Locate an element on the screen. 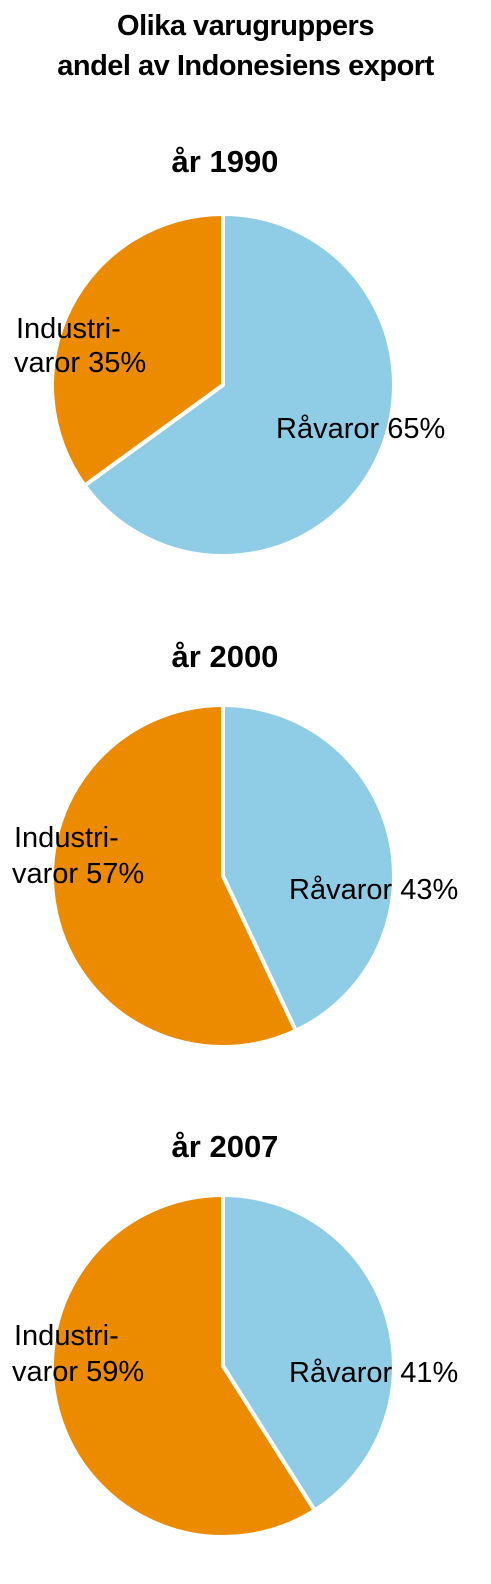 This screenshot has width=491, height=1584. pie-title-1990: år 1990 is located at coordinates (225, 161).